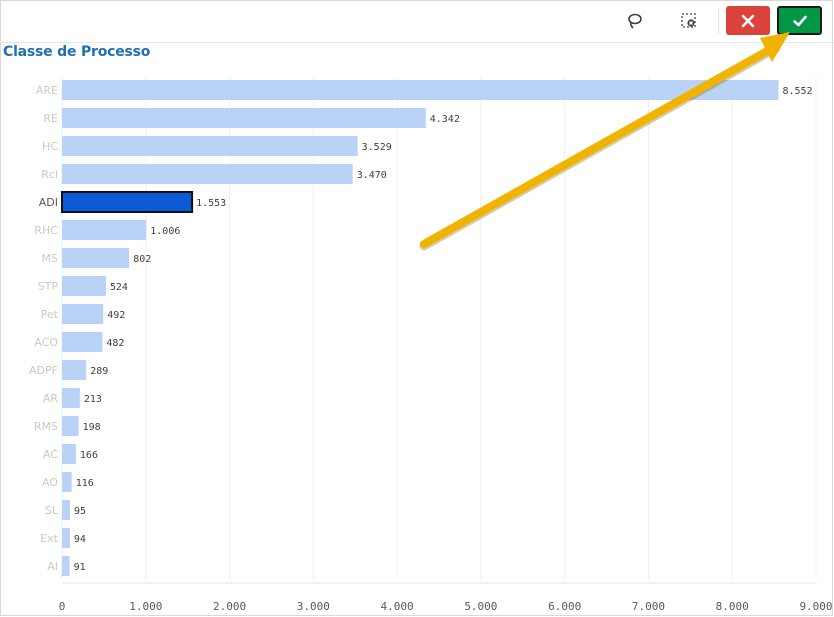  What do you see at coordinates (50, 118) in the screenshot?
I see `category-label: RE` at bounding box center [50, 118].